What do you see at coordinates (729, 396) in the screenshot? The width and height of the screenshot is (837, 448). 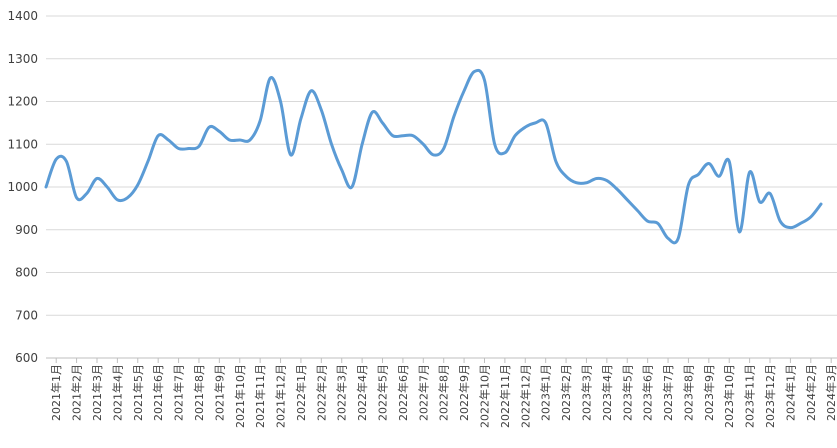 I see `x-tick-label: 2023年10月` at bounding box center [729, 396].